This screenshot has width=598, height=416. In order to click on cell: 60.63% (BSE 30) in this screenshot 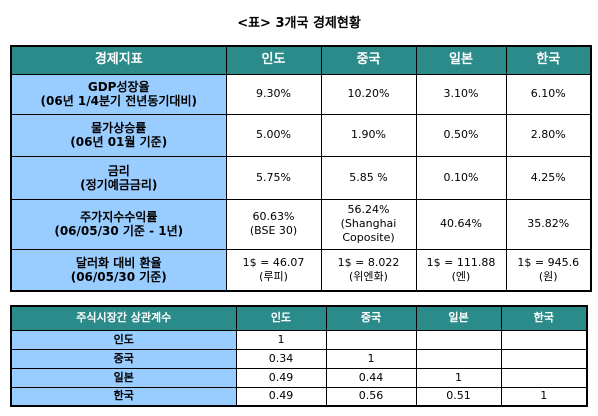, I will do `click(273, 224)`.